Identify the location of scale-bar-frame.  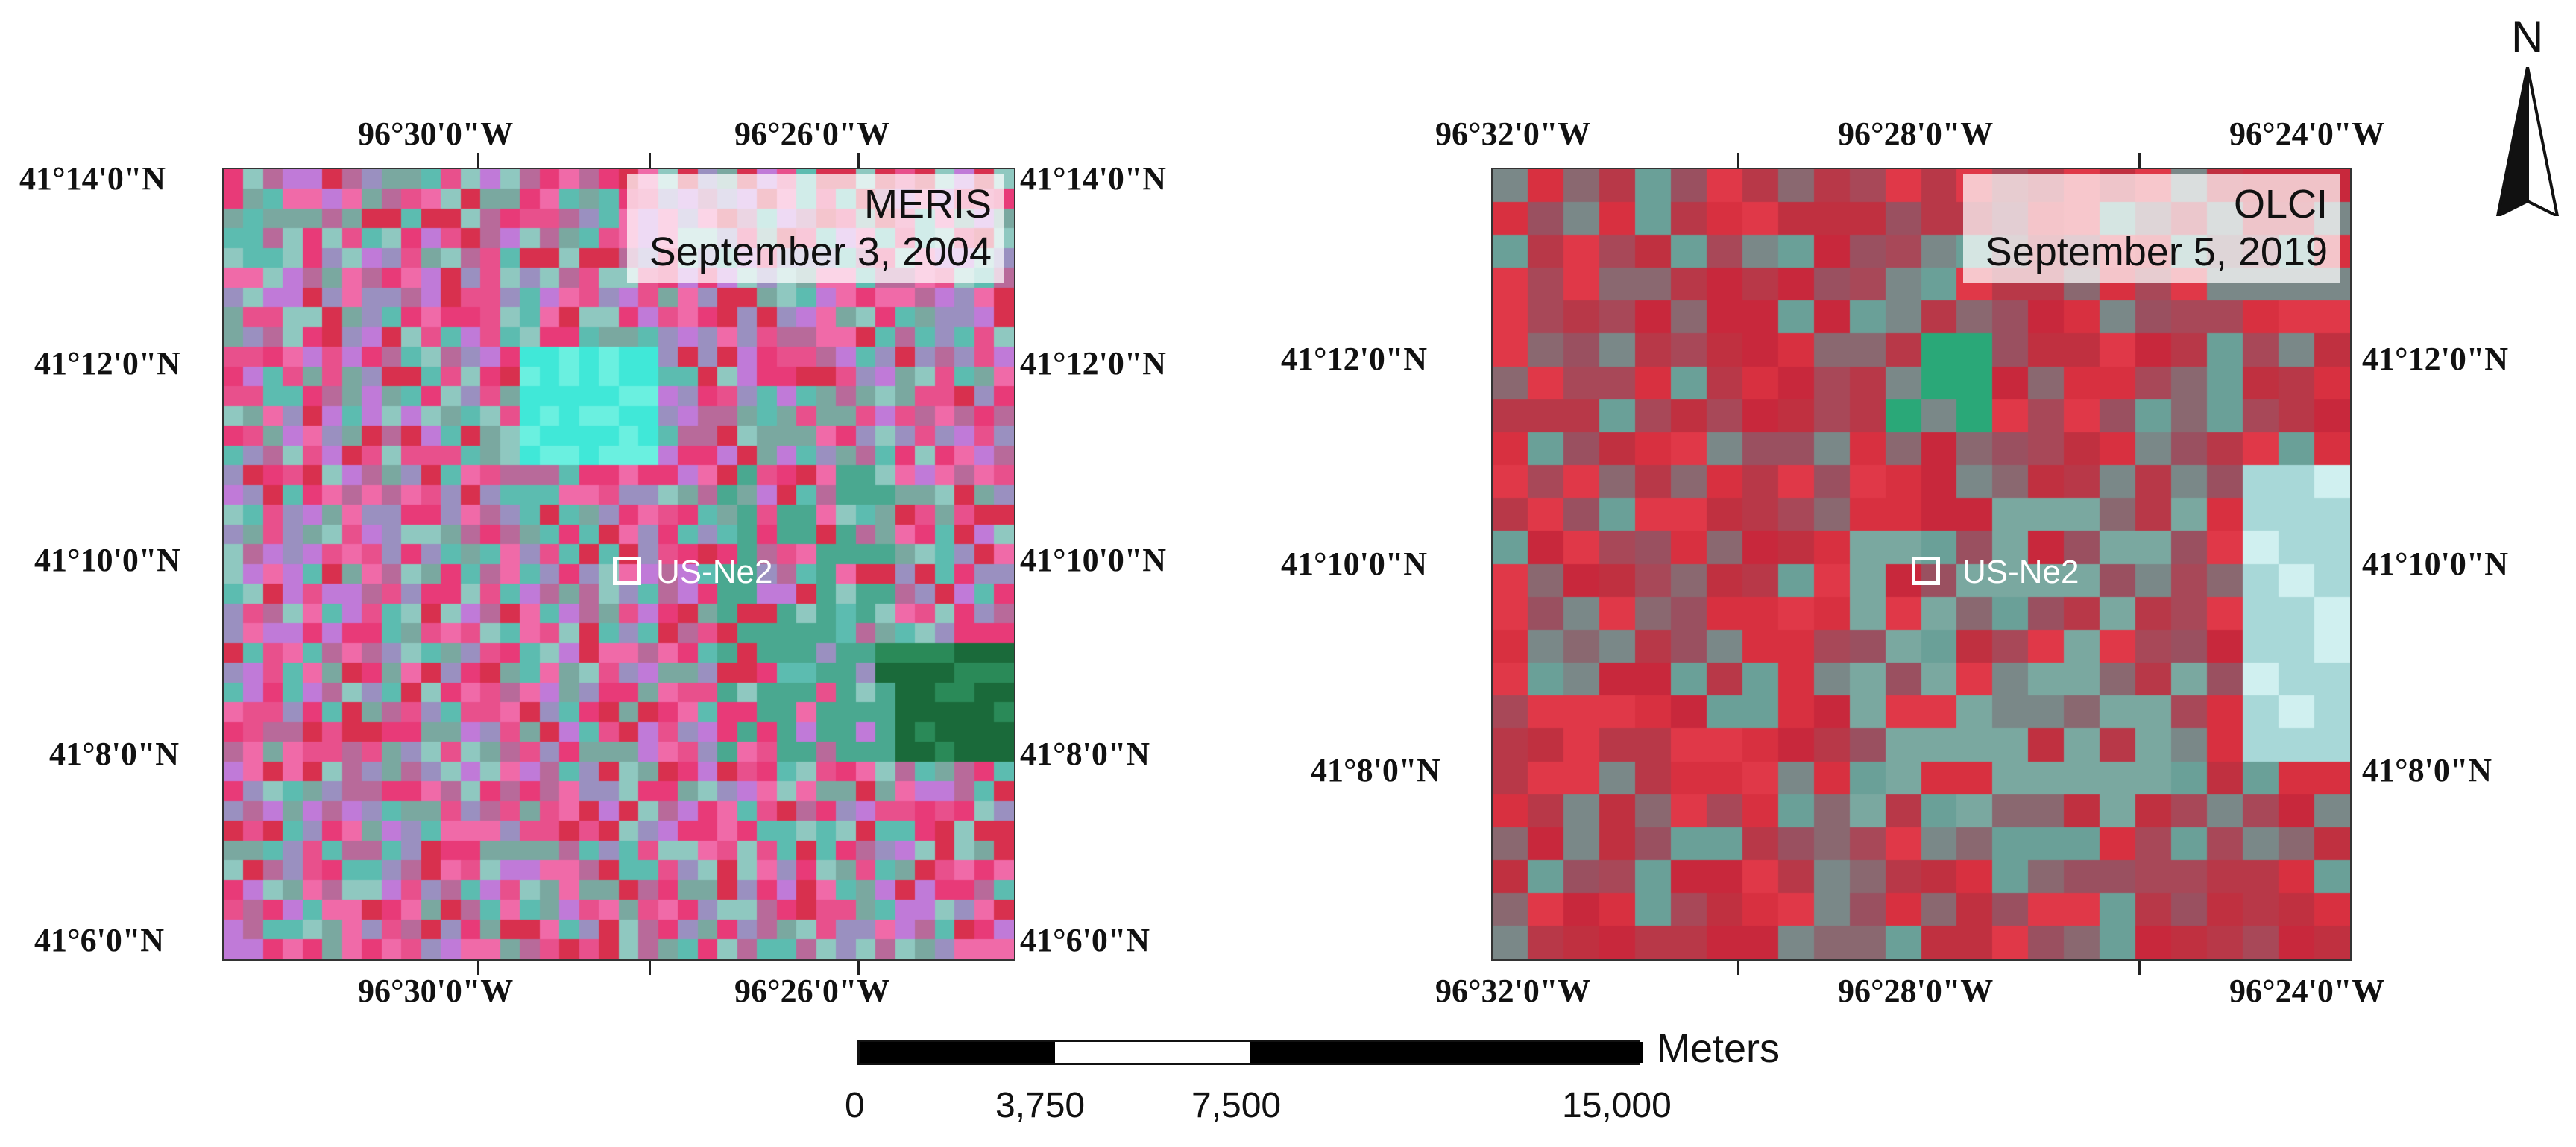
(1250, 1052).